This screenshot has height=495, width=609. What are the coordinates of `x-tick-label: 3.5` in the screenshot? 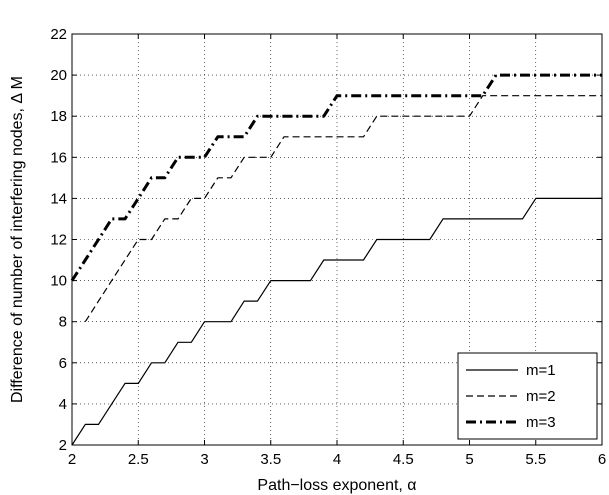 It's located at (270, 459).